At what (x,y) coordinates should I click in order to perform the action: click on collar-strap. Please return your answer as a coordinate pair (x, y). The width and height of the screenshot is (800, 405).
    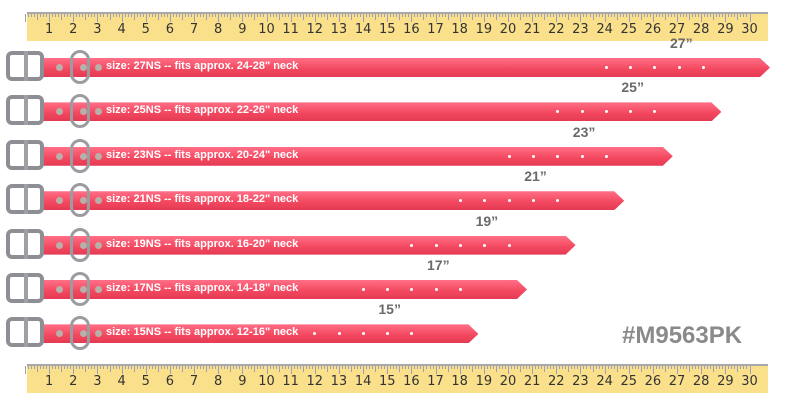
    Looking at the image, I should click on (308, 245).